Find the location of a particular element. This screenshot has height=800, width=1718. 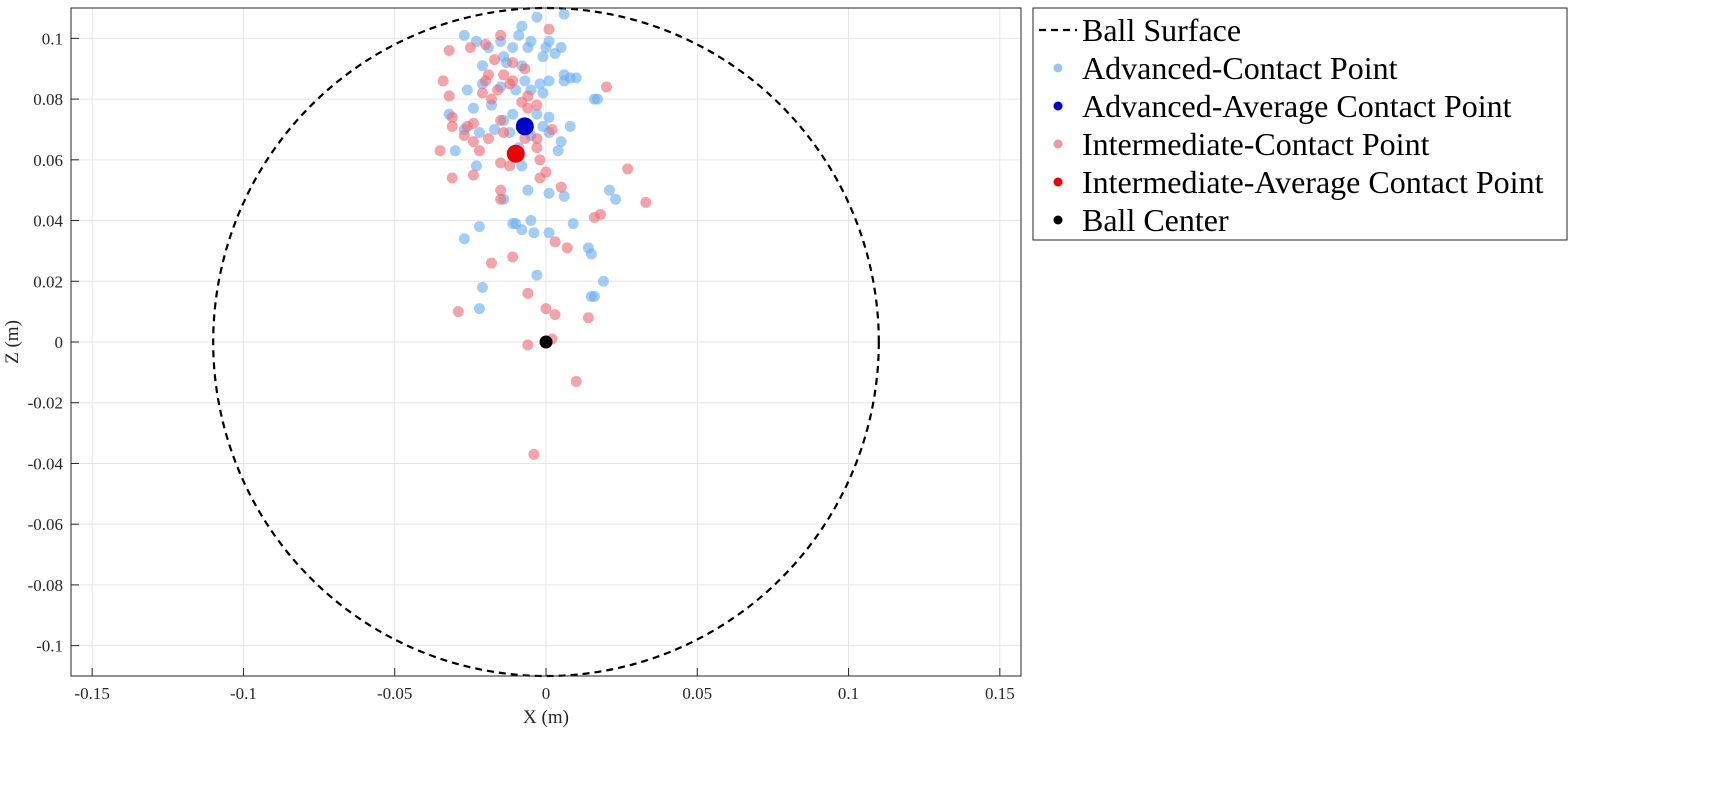

ball-surface-legend-label: Ball Surface is located at coordinates (1161, 30).